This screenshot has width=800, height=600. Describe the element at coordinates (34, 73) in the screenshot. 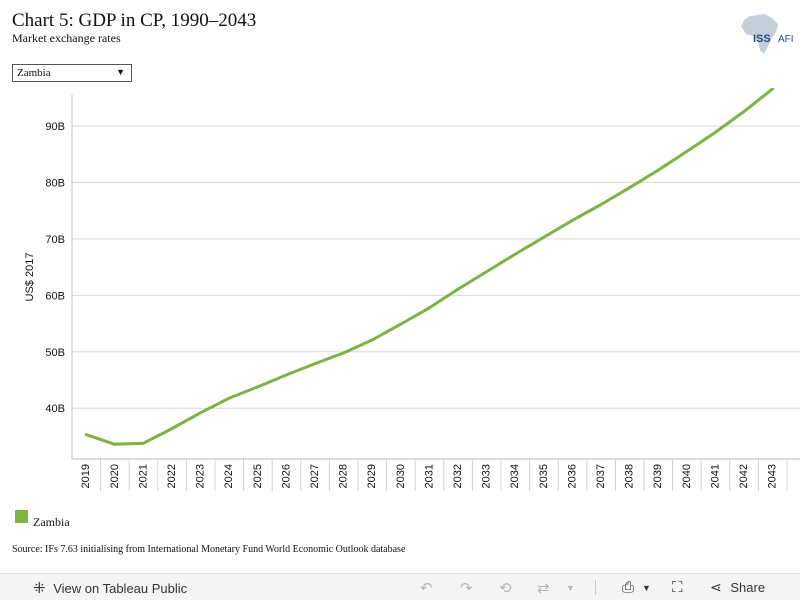

I see `dropdown-selected-value: Zambia` at that location.